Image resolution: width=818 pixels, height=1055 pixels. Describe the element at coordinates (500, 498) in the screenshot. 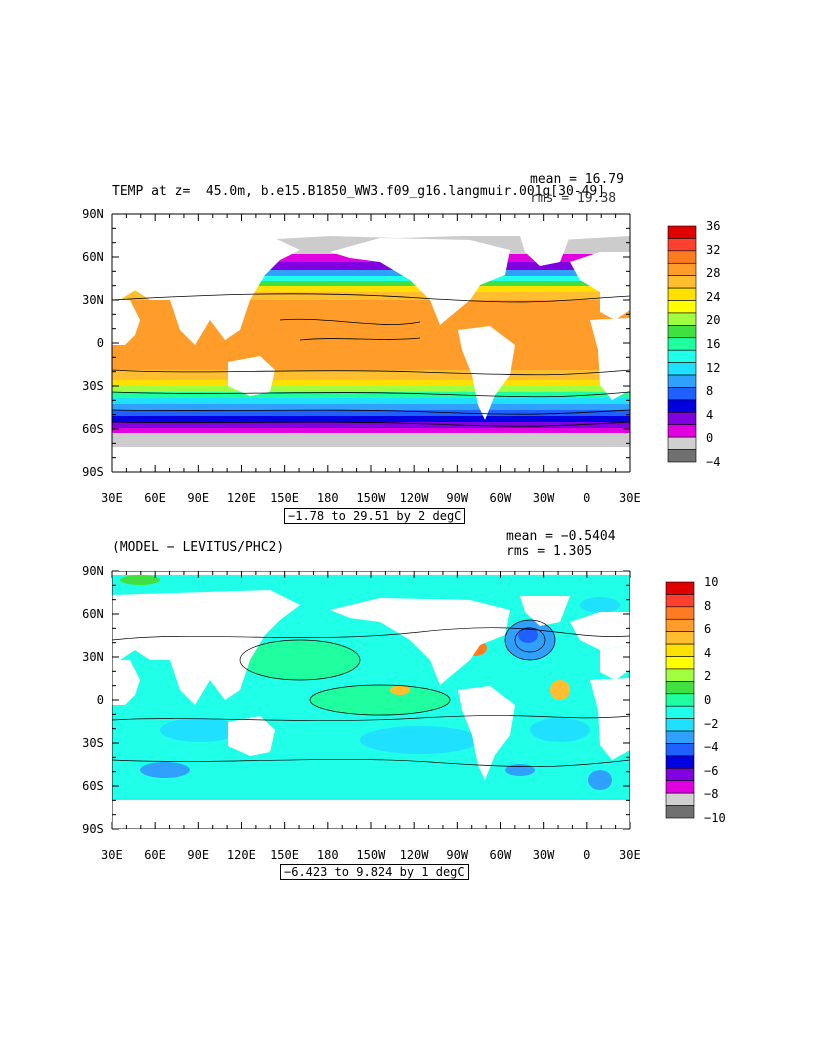

I see `panel1-lon-label: 60W` at that location.